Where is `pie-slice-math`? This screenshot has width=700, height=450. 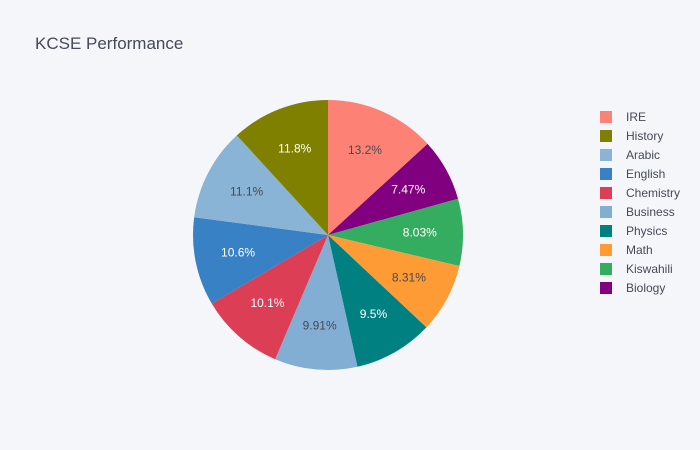
pie-slice-math is located at coordinates (394, 281).